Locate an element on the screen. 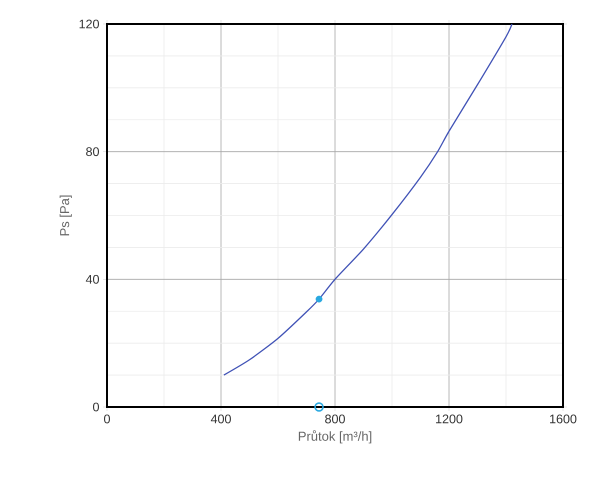  x-tick-label: 0 is located at coordinates (107, 419).